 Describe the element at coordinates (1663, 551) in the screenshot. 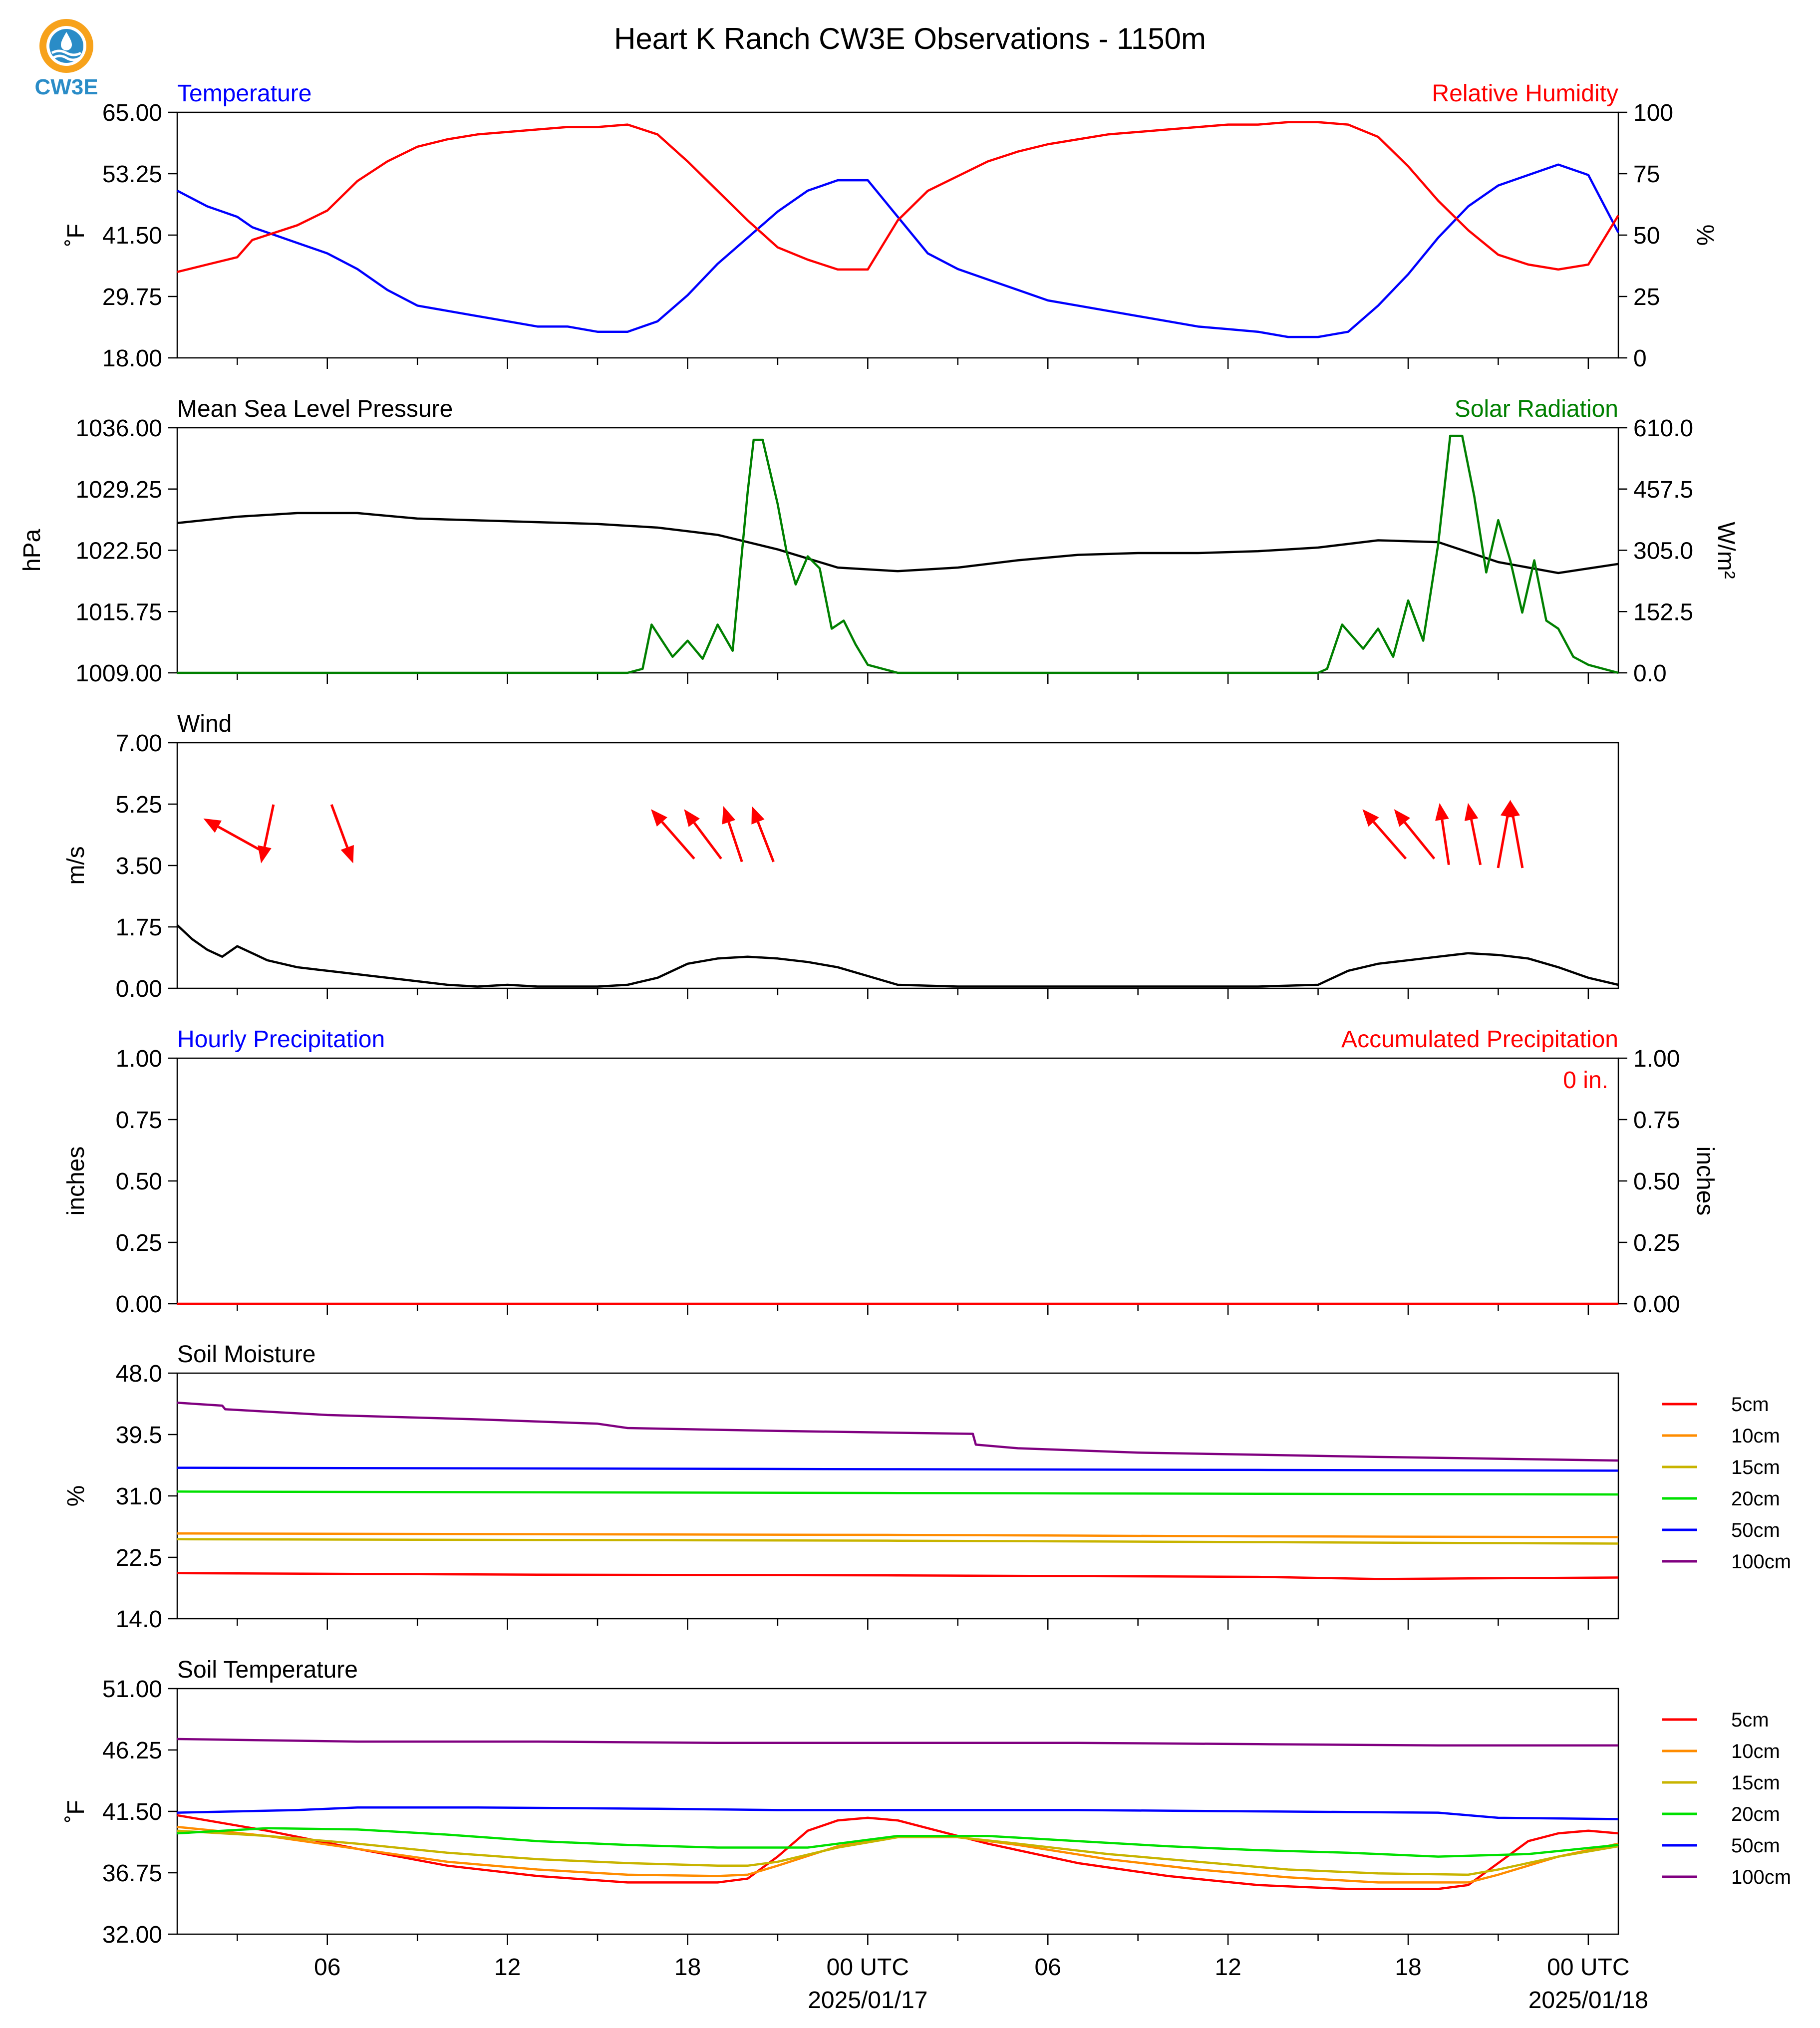

I see `y-tick-label-right: 305.0` at that location.